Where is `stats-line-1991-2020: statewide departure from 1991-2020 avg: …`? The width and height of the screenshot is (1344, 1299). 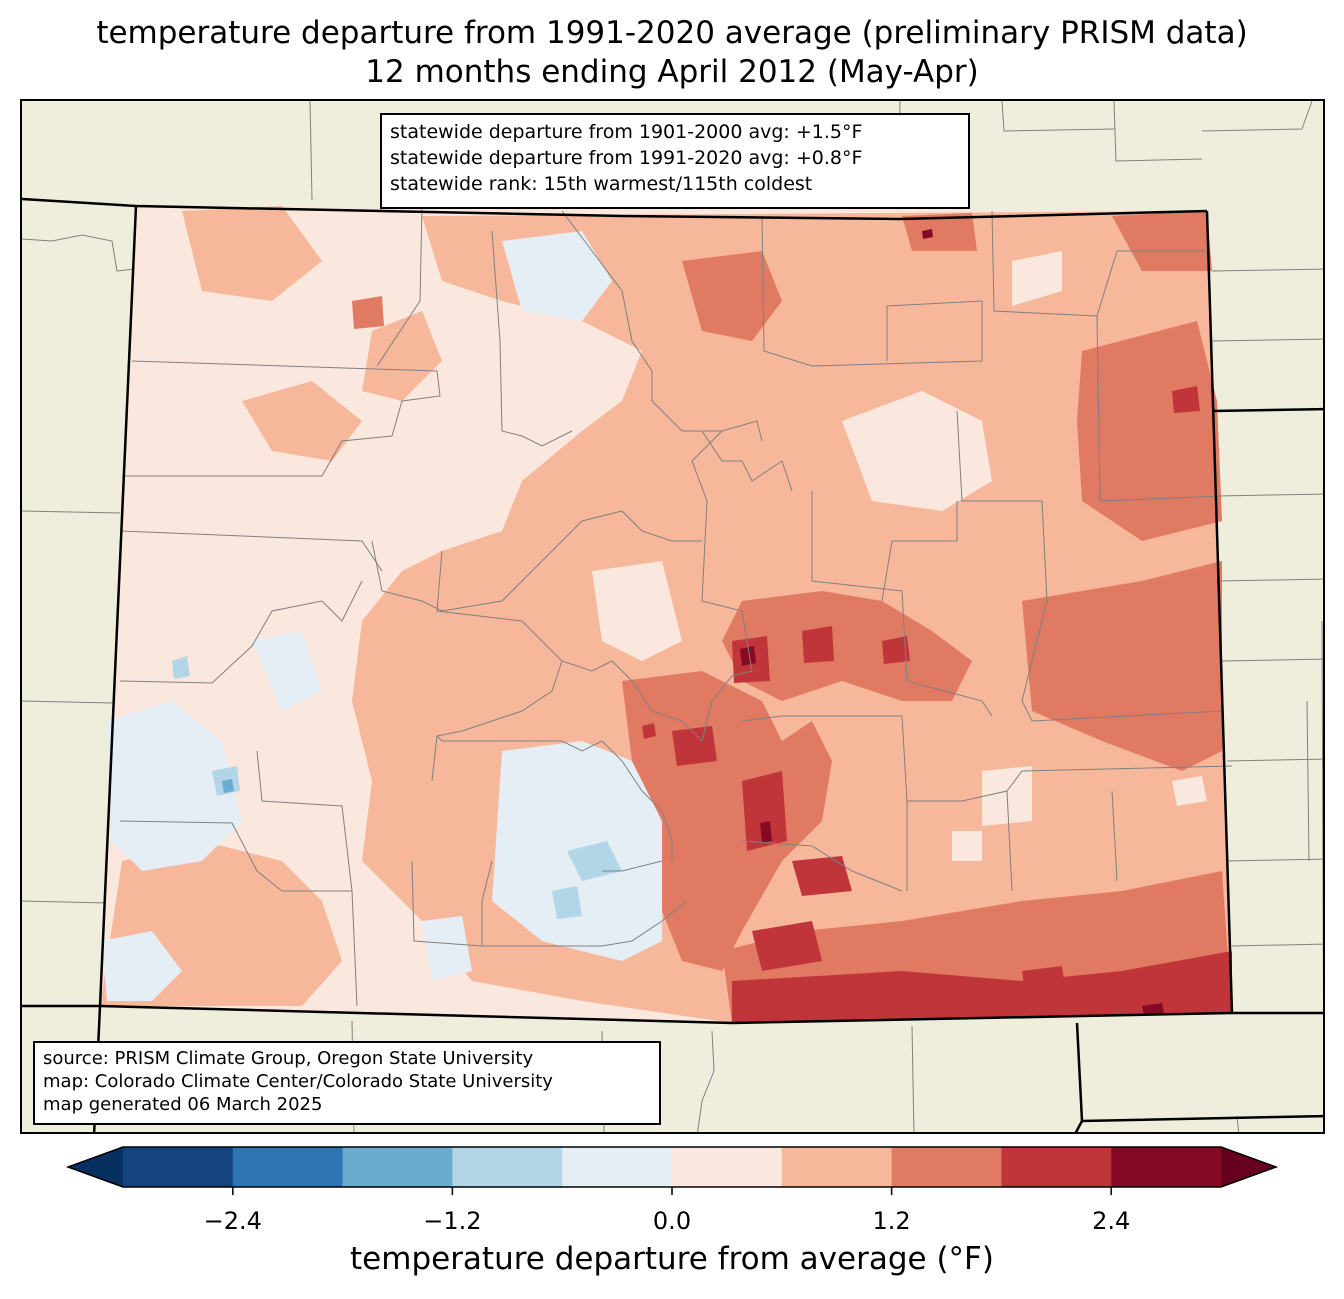
stats-line-1991-2020: statewide departure from 1991-2020 avg: … is located at coordinates (626, 158).